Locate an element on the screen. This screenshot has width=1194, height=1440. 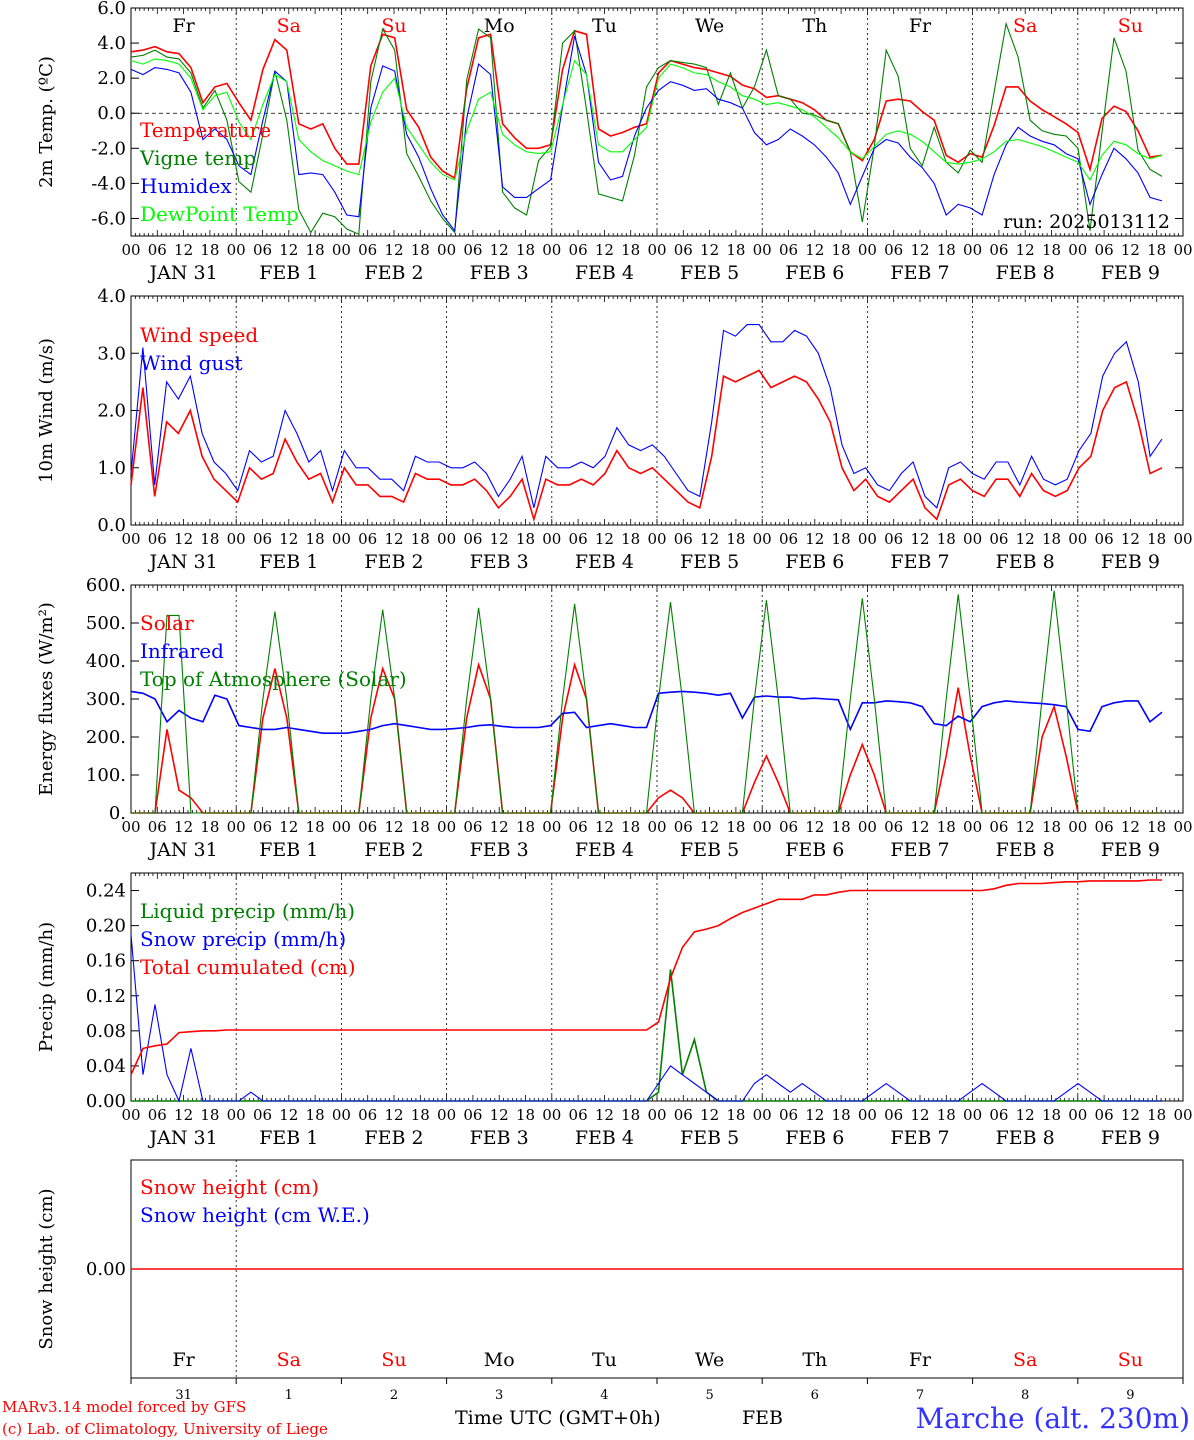
y-tick-label: 0.04 is located at coordinates (106, 1066).